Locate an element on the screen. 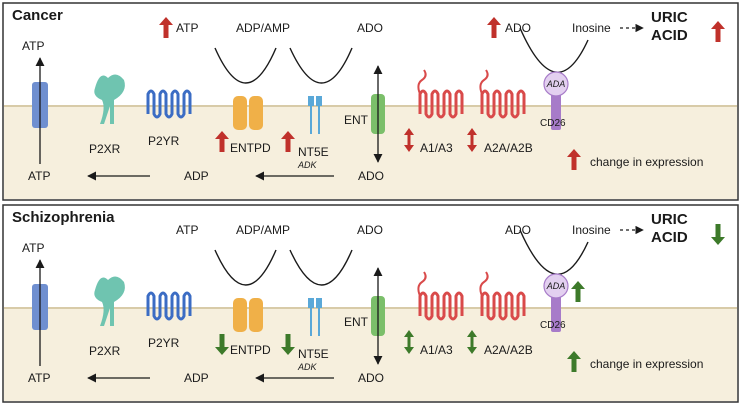  cd26-expression-indicator is located at coordinates (578, 291).